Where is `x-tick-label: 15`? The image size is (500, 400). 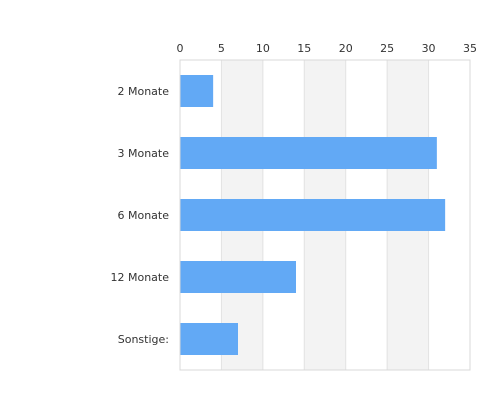
x-tick-label: 15 is located at coordinates (304, 48).